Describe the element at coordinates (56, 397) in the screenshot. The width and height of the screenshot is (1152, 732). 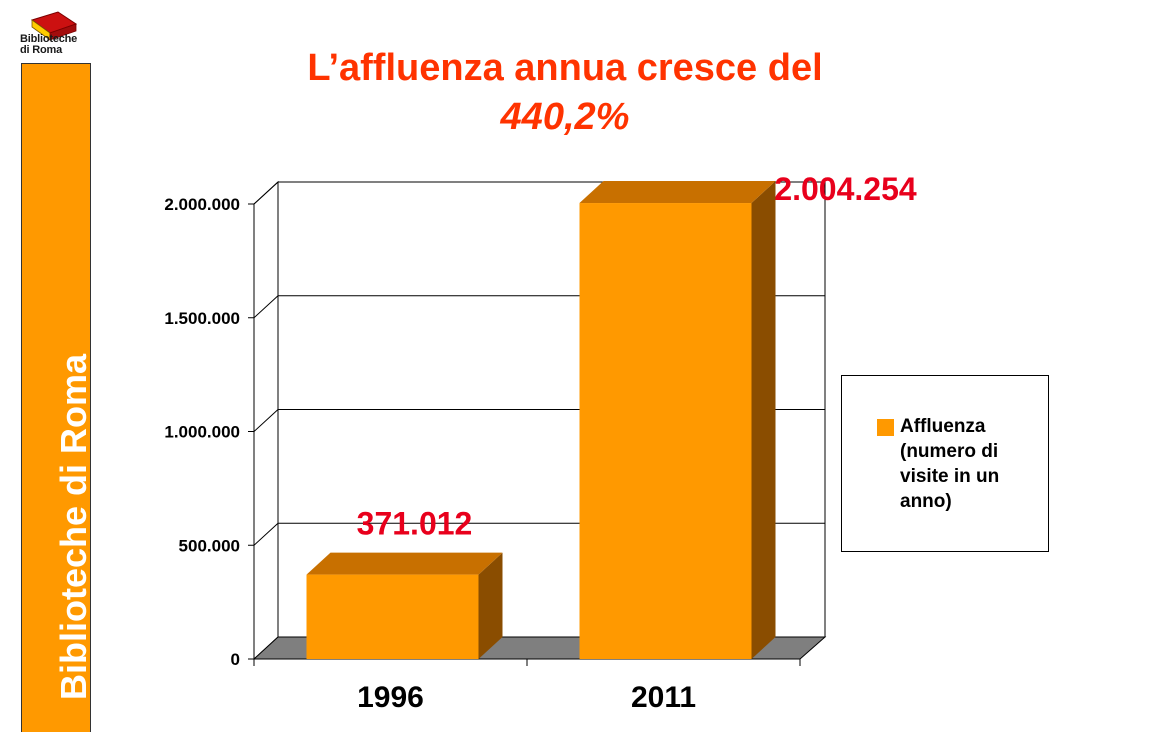
I see `side-band` at that location.